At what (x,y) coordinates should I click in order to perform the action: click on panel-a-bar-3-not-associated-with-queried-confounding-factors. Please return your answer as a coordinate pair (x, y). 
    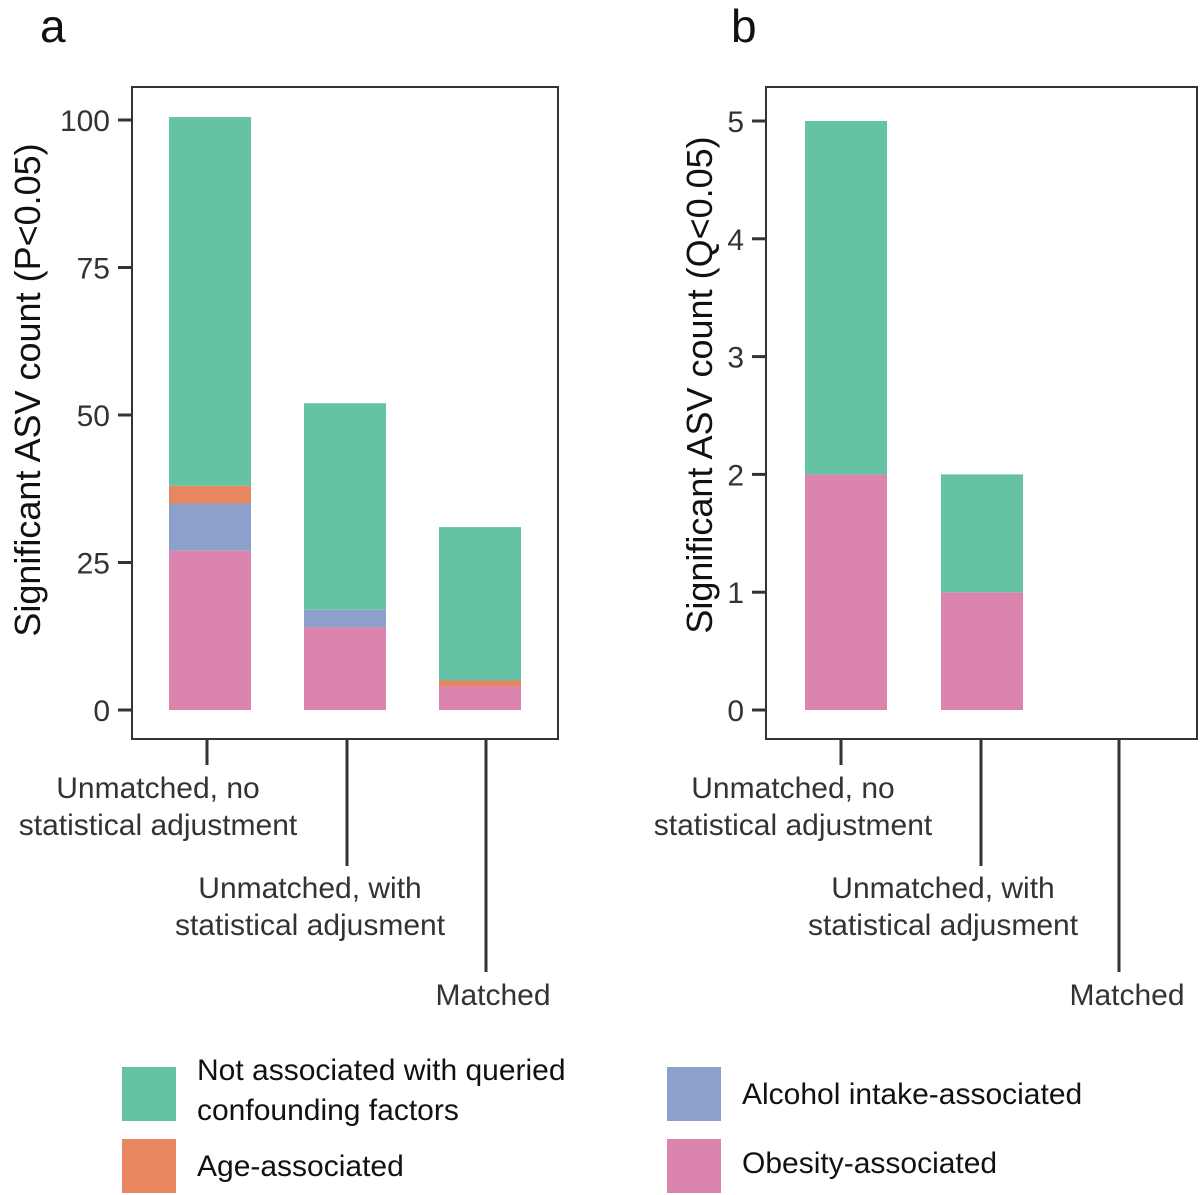
    Looking at the image, I should click on (480, 604).